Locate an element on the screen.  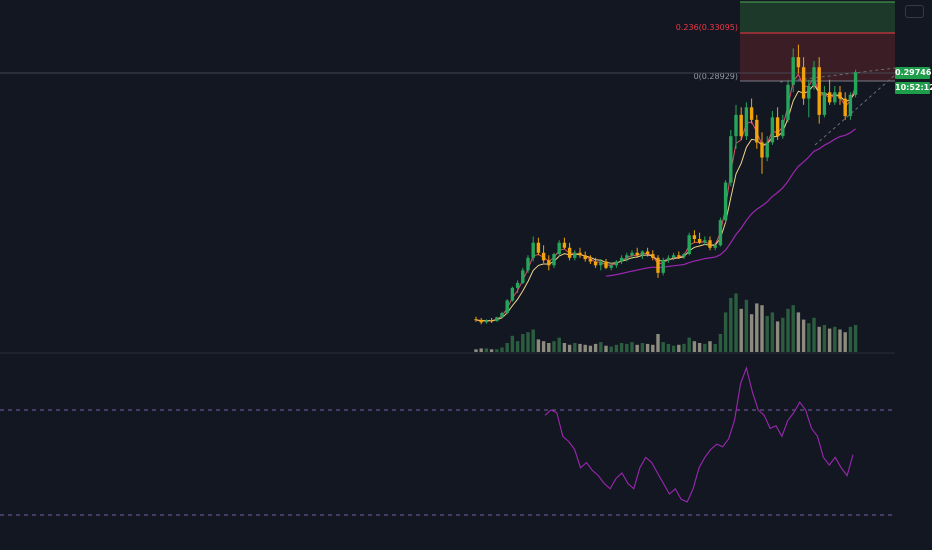
fib-zone-upper is located at coordinates (817, 17).